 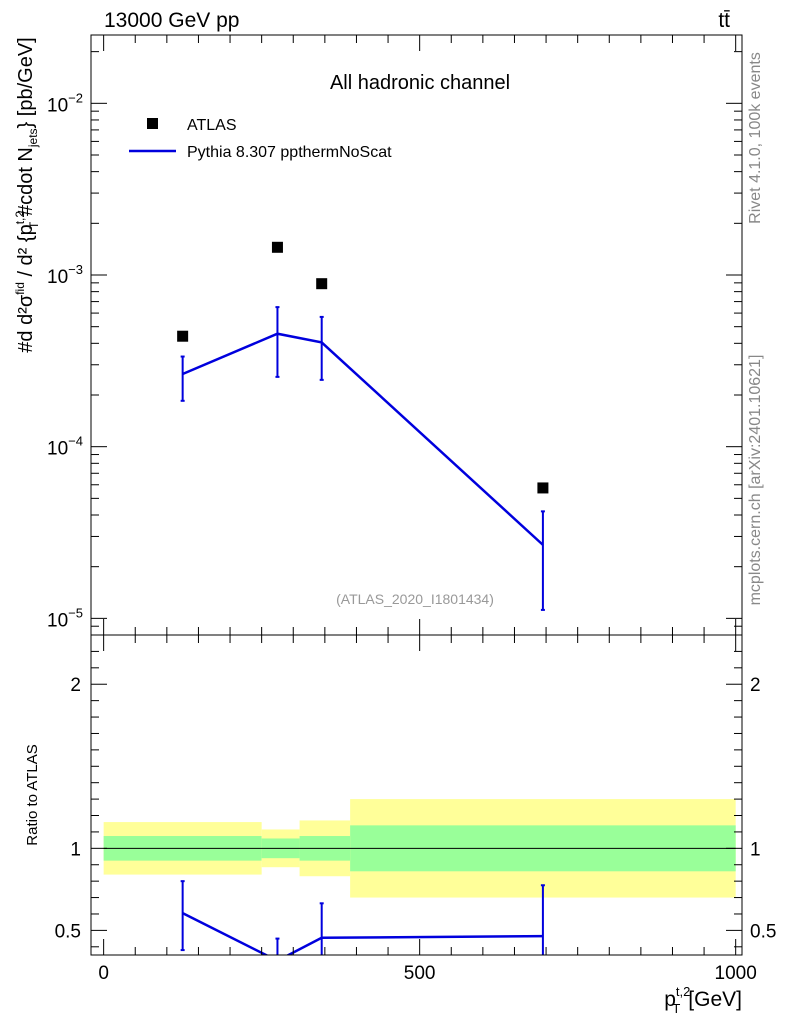 I want to click on y-tick-label: 10⁻⁴, so click(x=65, y=447).